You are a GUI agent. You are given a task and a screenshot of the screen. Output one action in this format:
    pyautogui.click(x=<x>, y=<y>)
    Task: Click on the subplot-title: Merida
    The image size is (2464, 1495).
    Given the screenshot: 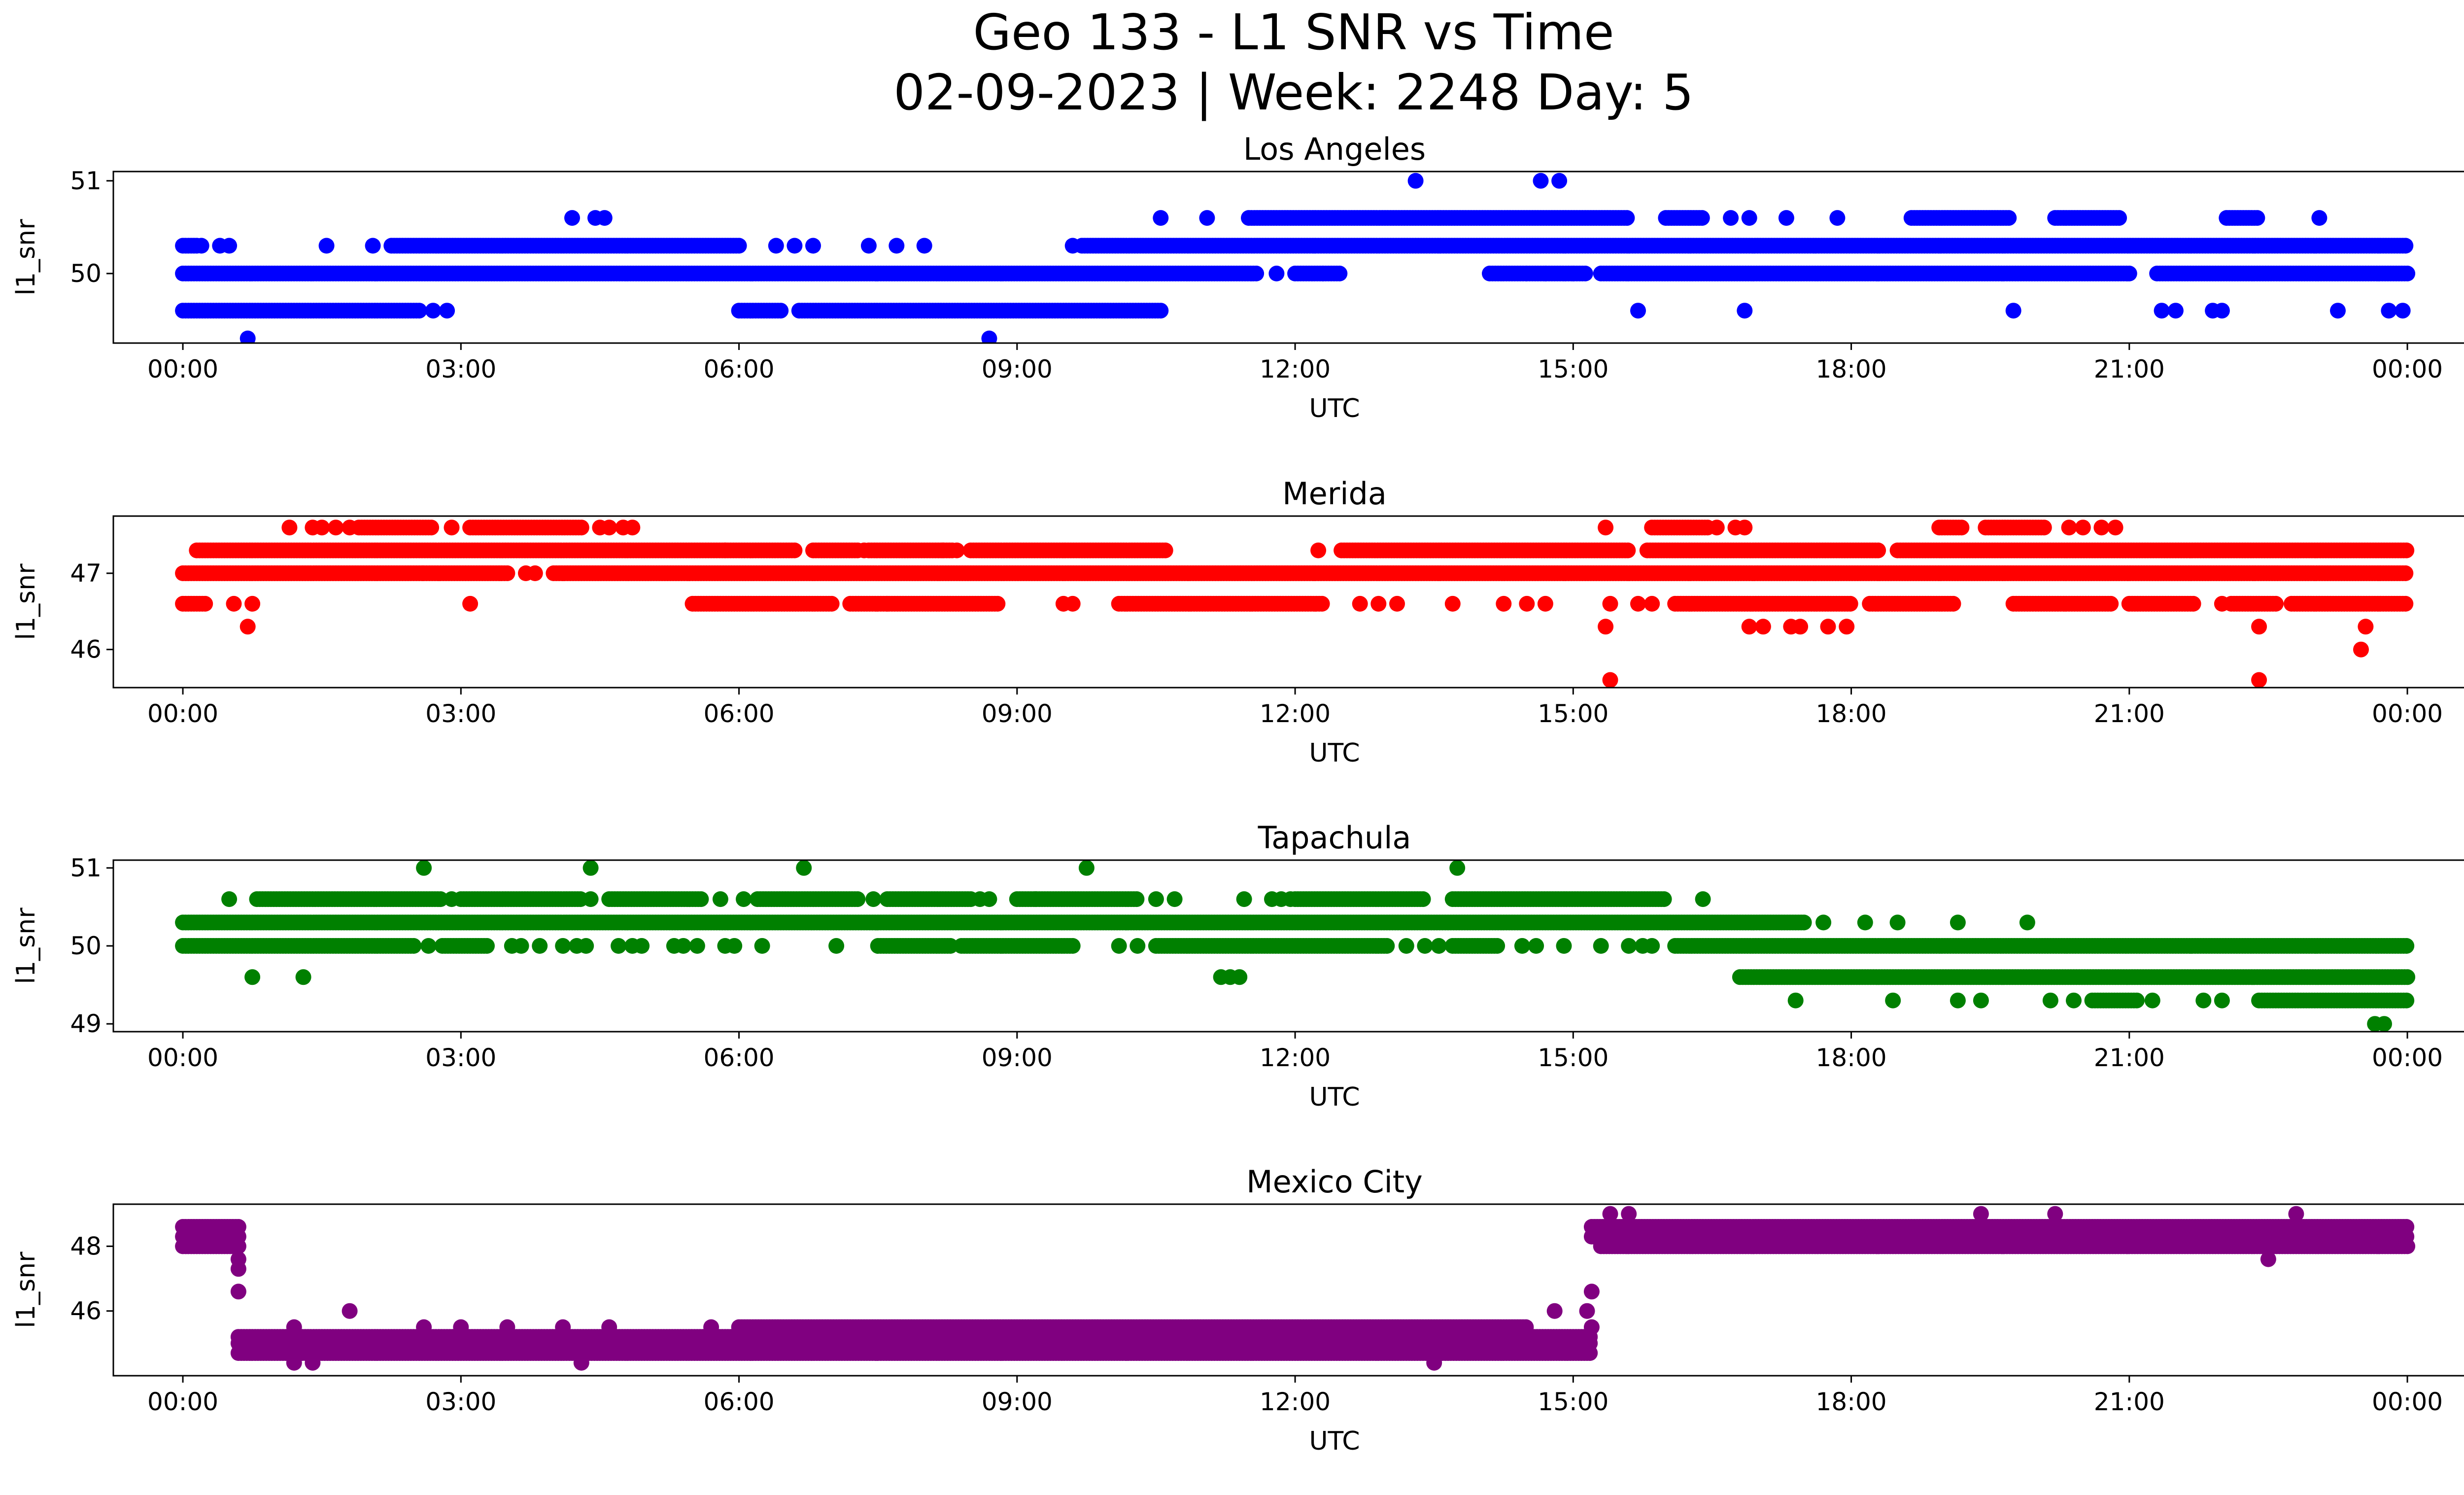 What is the action you would take?
    pyautogui.click(x=1334, y=494)
    